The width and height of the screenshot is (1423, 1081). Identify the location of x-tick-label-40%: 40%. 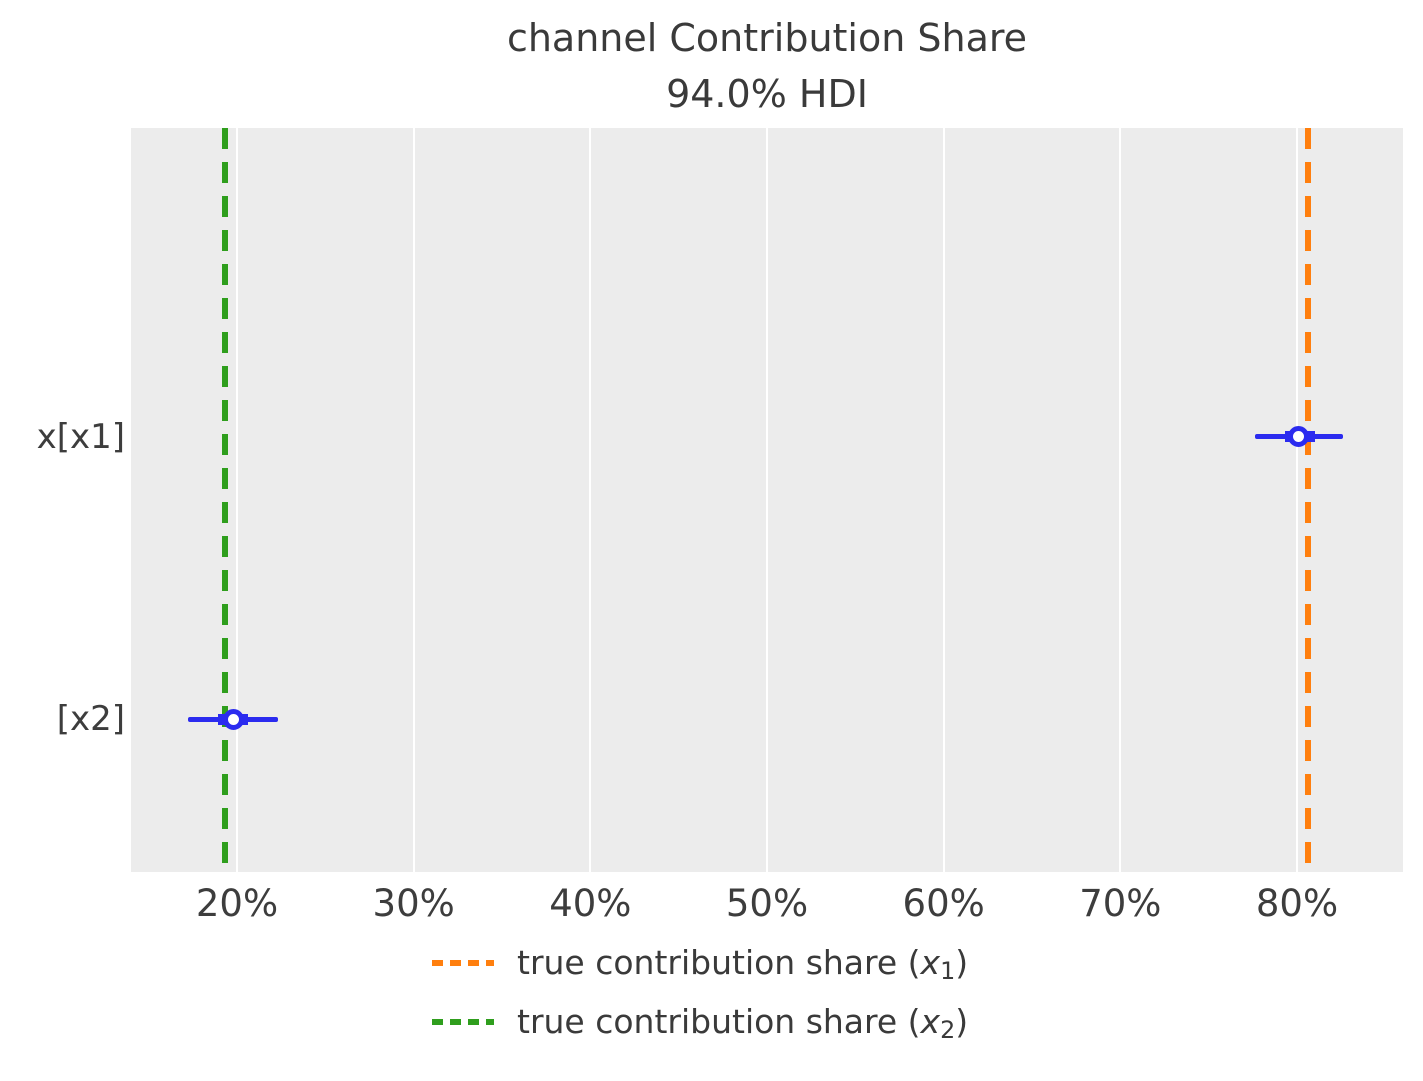
(590, 903).